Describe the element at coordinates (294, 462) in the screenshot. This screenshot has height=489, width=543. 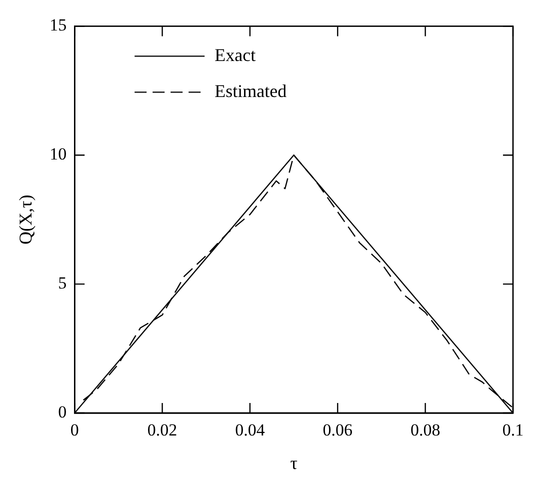
I see `x-axis-title: τ` at that location.